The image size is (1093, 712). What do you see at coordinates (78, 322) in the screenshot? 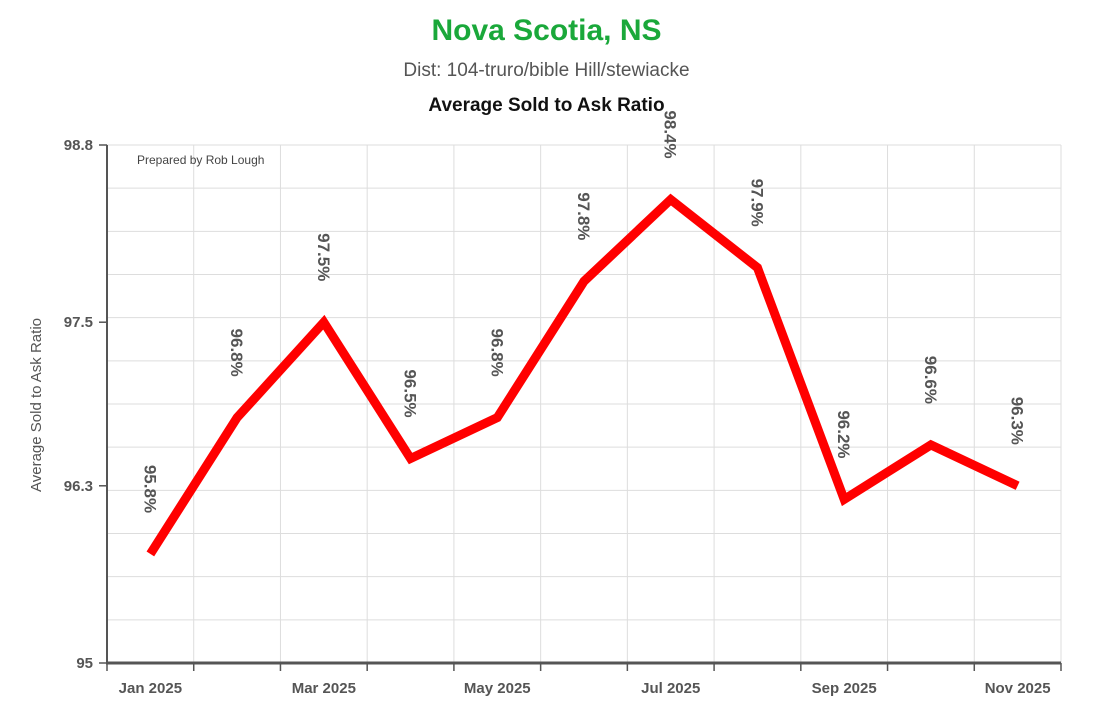
I see `y-tick-label: 97.5` at bounding box center [78, 322].